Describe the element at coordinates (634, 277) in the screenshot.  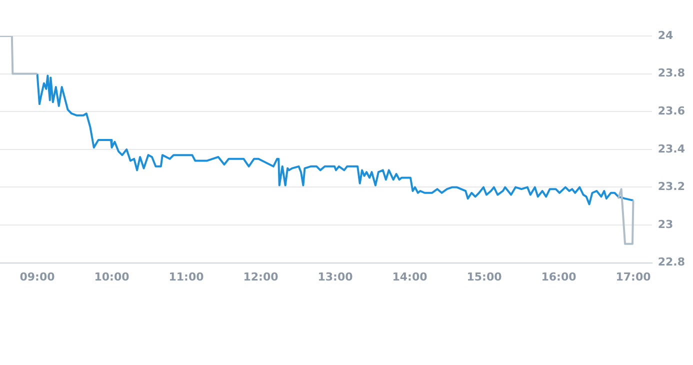
I see `x-tick-label: 17:00` at that location.